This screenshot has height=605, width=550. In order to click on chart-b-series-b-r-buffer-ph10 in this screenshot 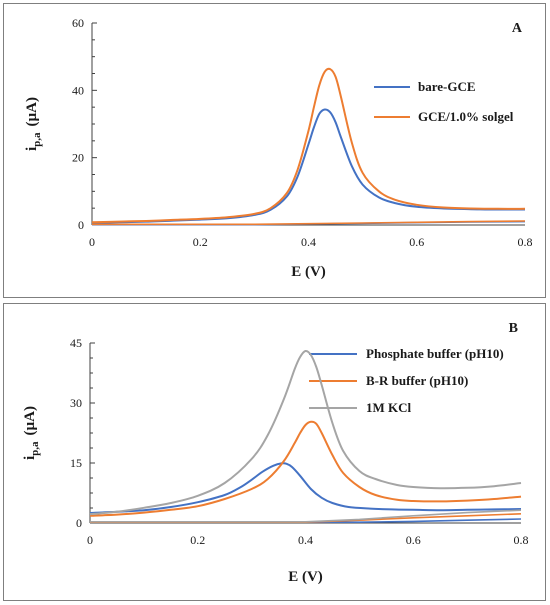, I will do `click(305, 468)`.